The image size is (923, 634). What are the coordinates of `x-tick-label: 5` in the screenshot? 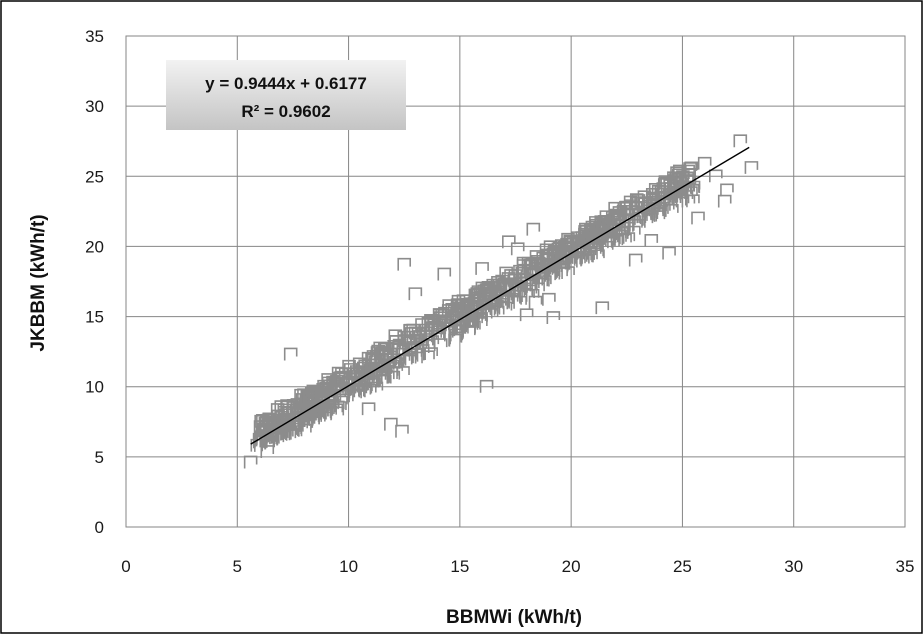 It's located at (237, 566).